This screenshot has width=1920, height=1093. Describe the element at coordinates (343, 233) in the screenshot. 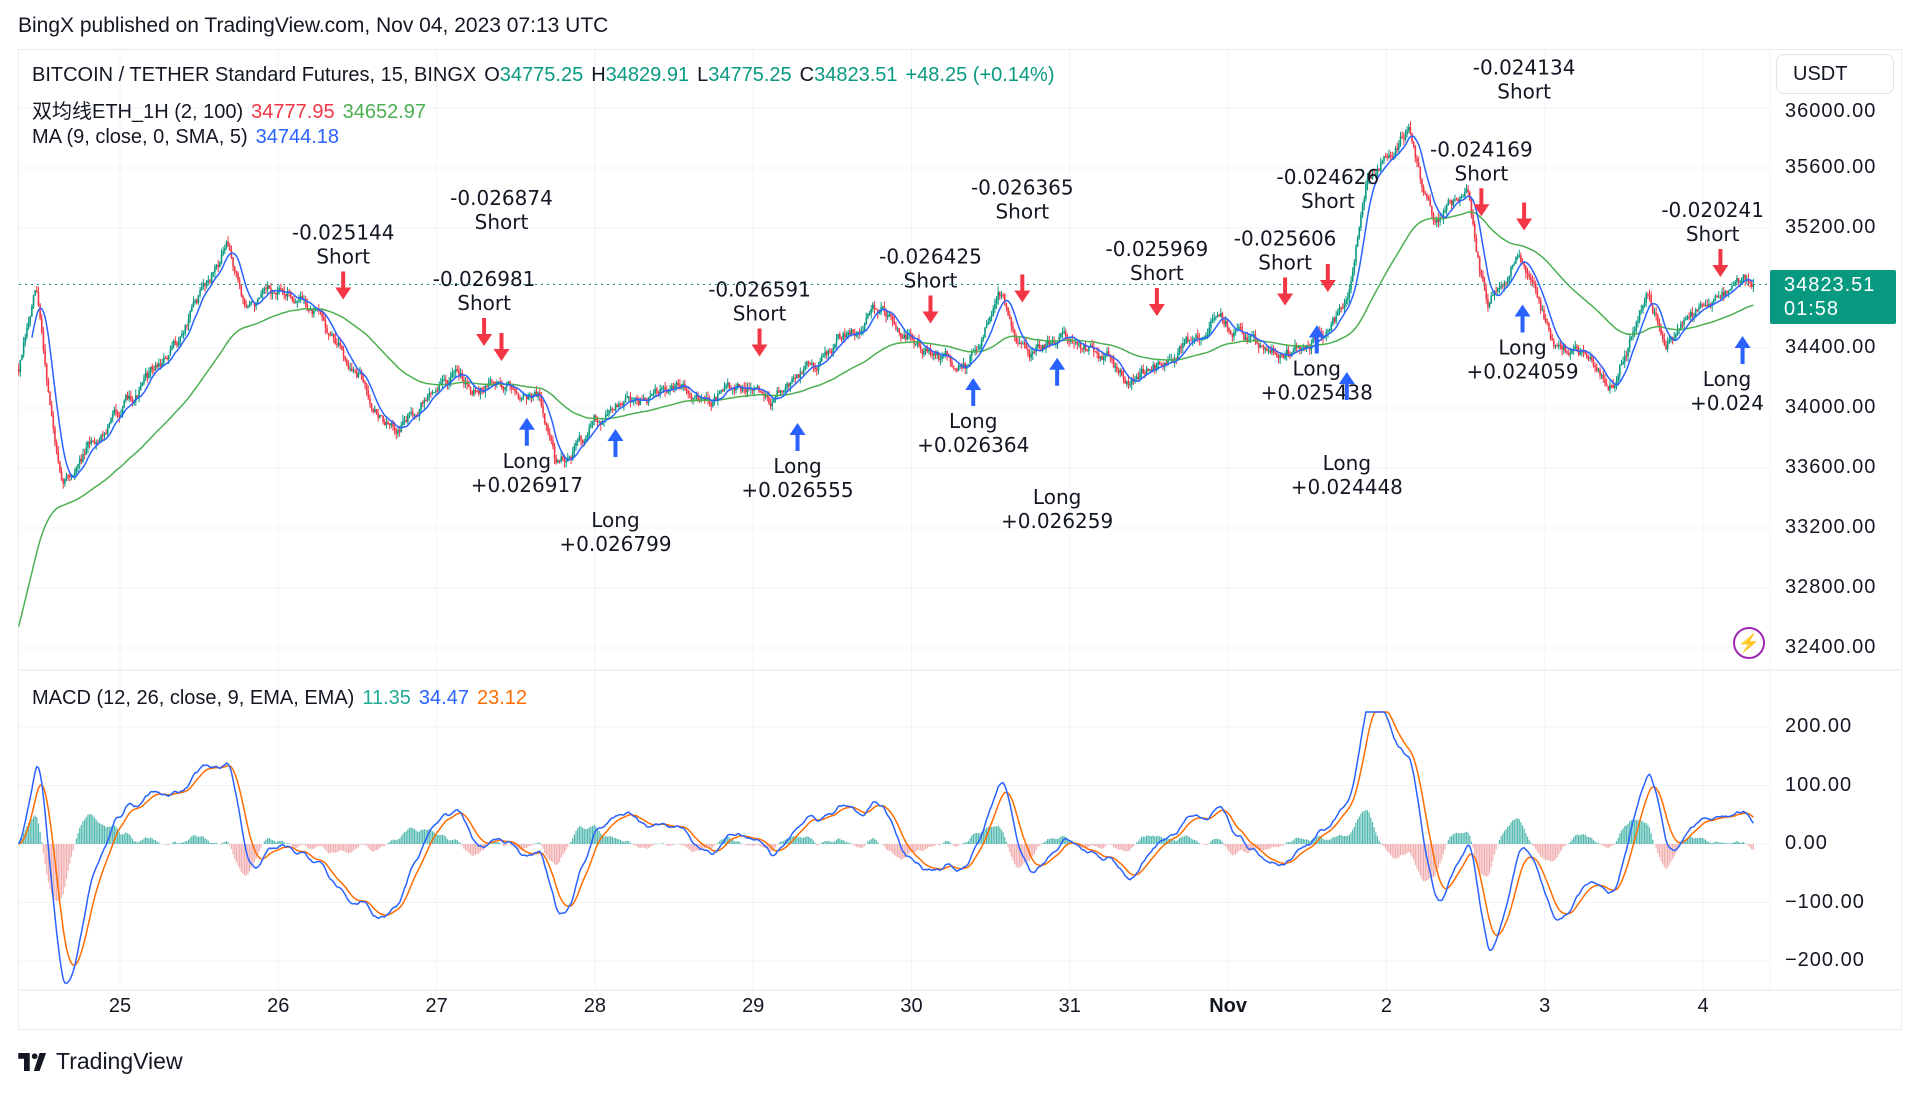

I see `signal-value: -0.025144` at that location.